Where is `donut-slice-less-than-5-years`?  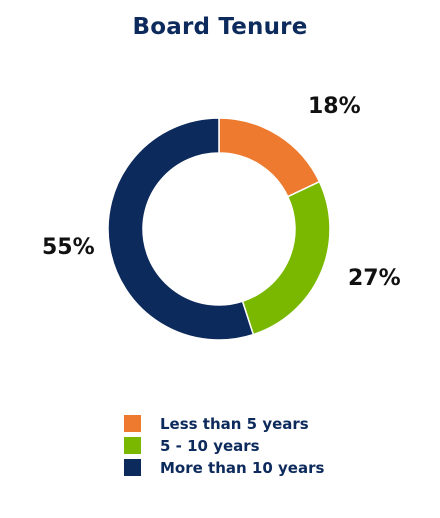 donut-slice-less-than-5-years is located at coordinates (269, 157).